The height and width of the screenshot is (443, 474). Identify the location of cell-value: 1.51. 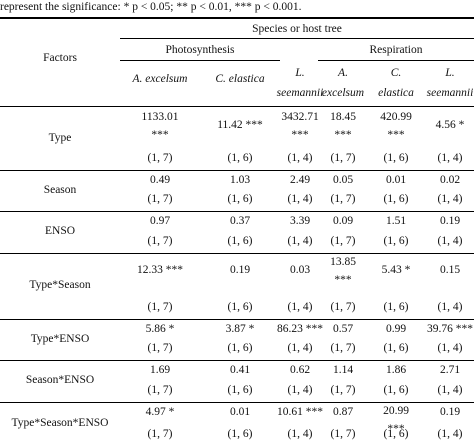
(396, 221).